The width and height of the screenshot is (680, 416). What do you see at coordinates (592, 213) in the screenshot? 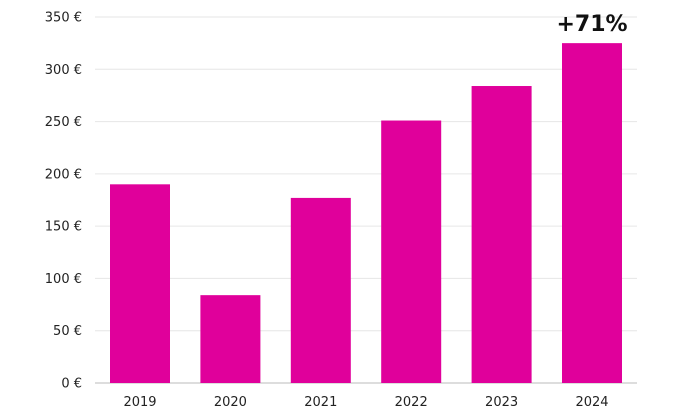
I see `bar-2024` at bounding box center [592, 213].